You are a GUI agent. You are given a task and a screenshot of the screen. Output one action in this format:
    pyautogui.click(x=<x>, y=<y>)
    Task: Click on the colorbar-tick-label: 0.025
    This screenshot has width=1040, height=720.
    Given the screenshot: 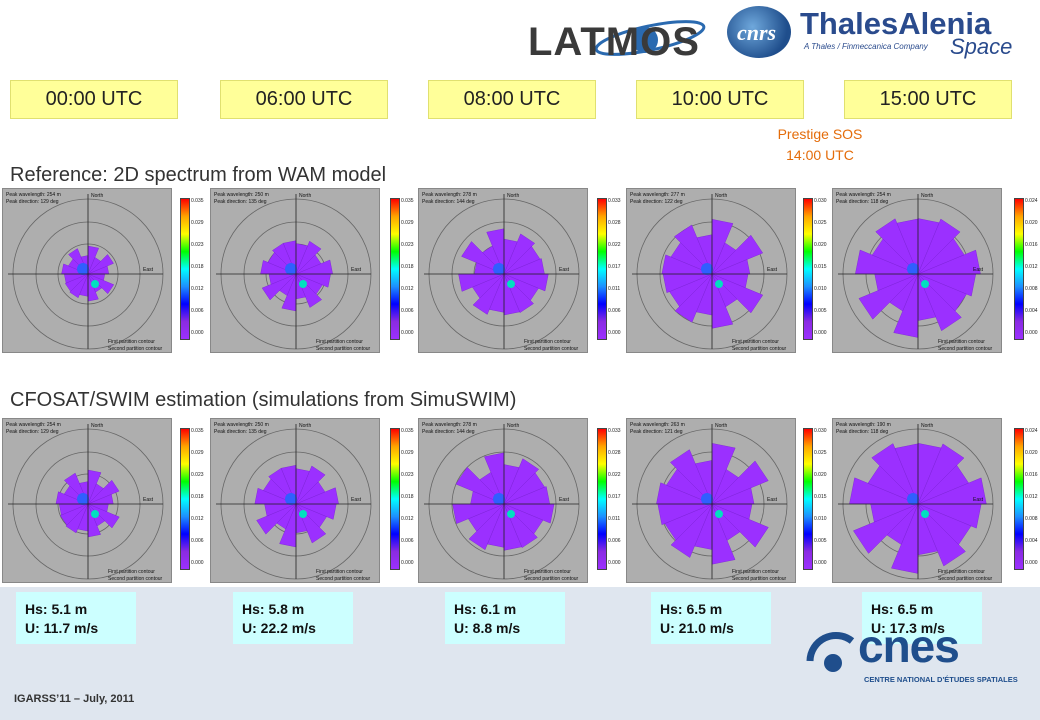 What is the action you would take?
    pyautogui.click(x=820, y=453)
    